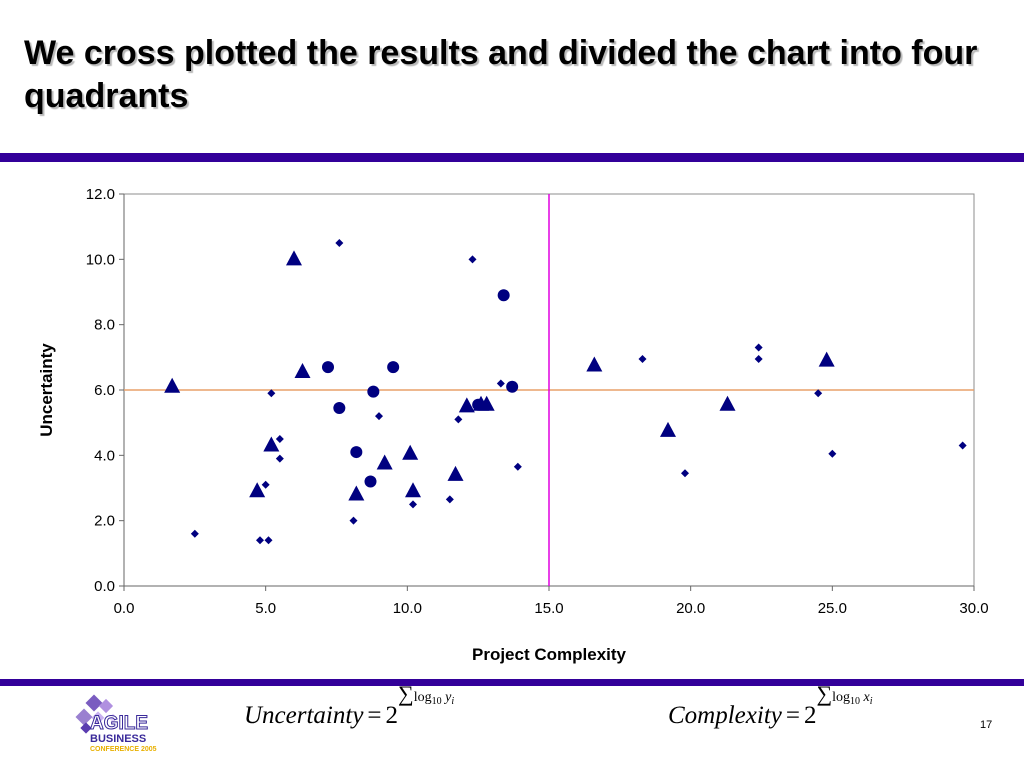 Image resolution: width=1024 pixels, height=768 pixels. Describe the element at coordinates (725, 715) in the screenshot. I see `formula-lhs: Complexity` at that location.